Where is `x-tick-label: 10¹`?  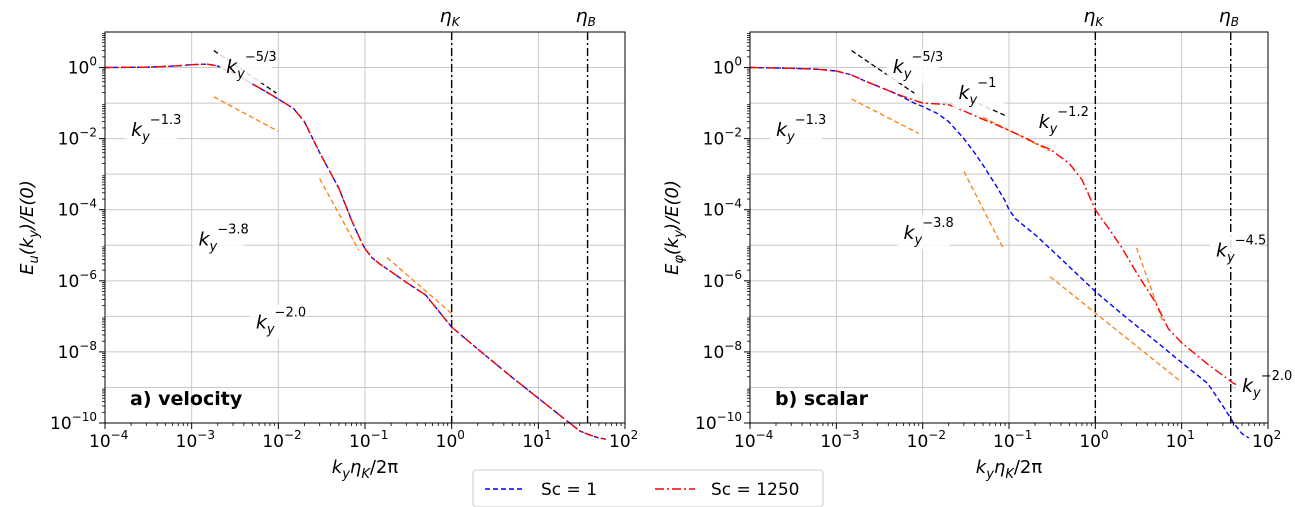 x-tick-label: 10¹ is located at coordinates (536, 440).